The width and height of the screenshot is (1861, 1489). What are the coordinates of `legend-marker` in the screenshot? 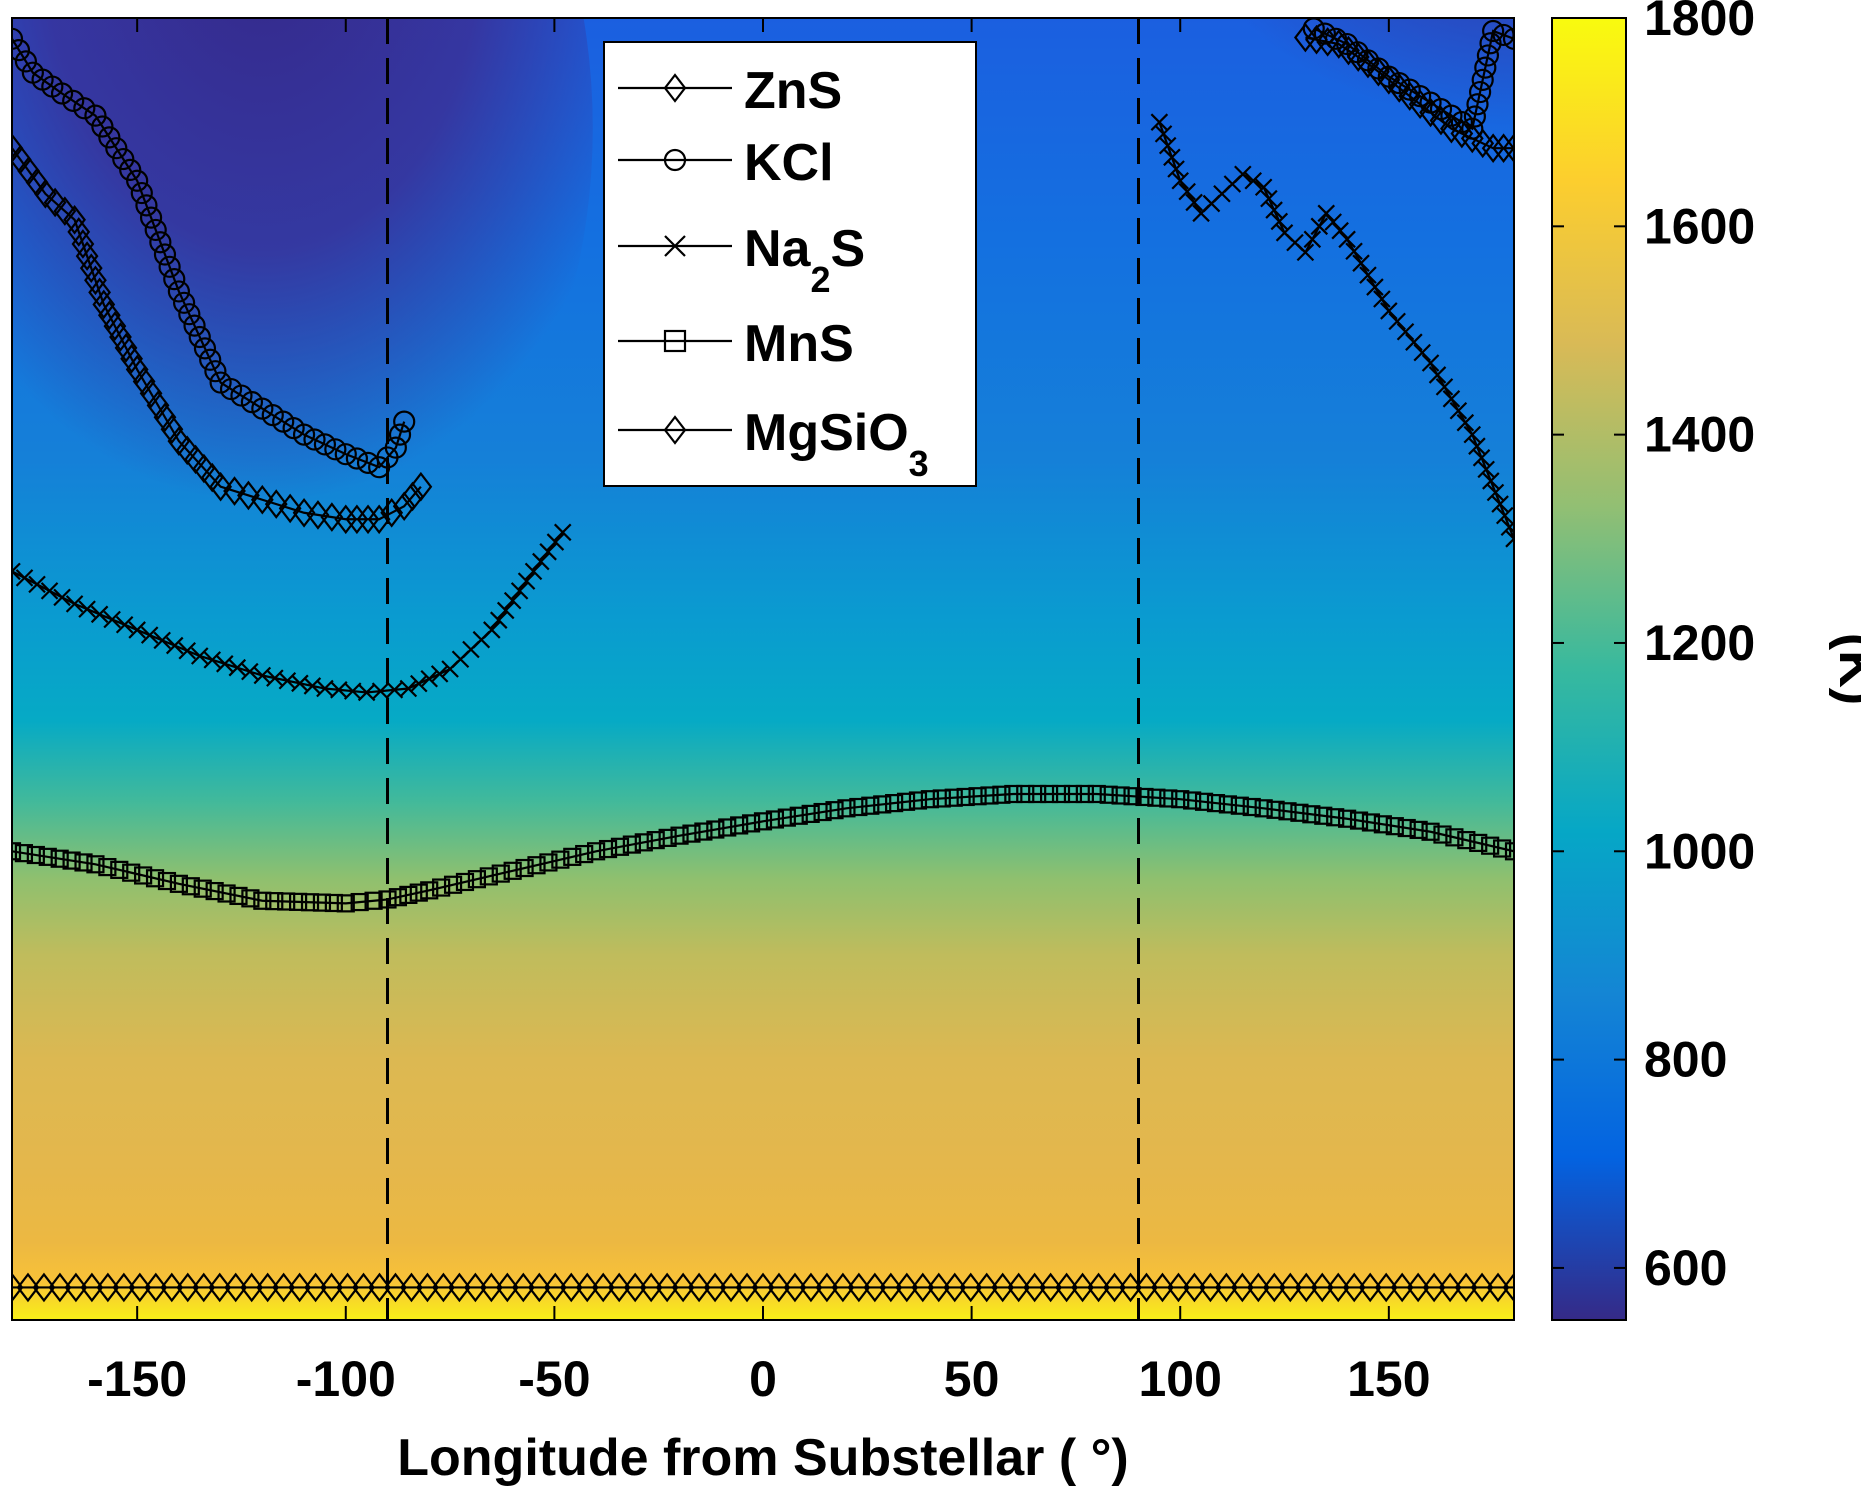 It's located at (675, 88).